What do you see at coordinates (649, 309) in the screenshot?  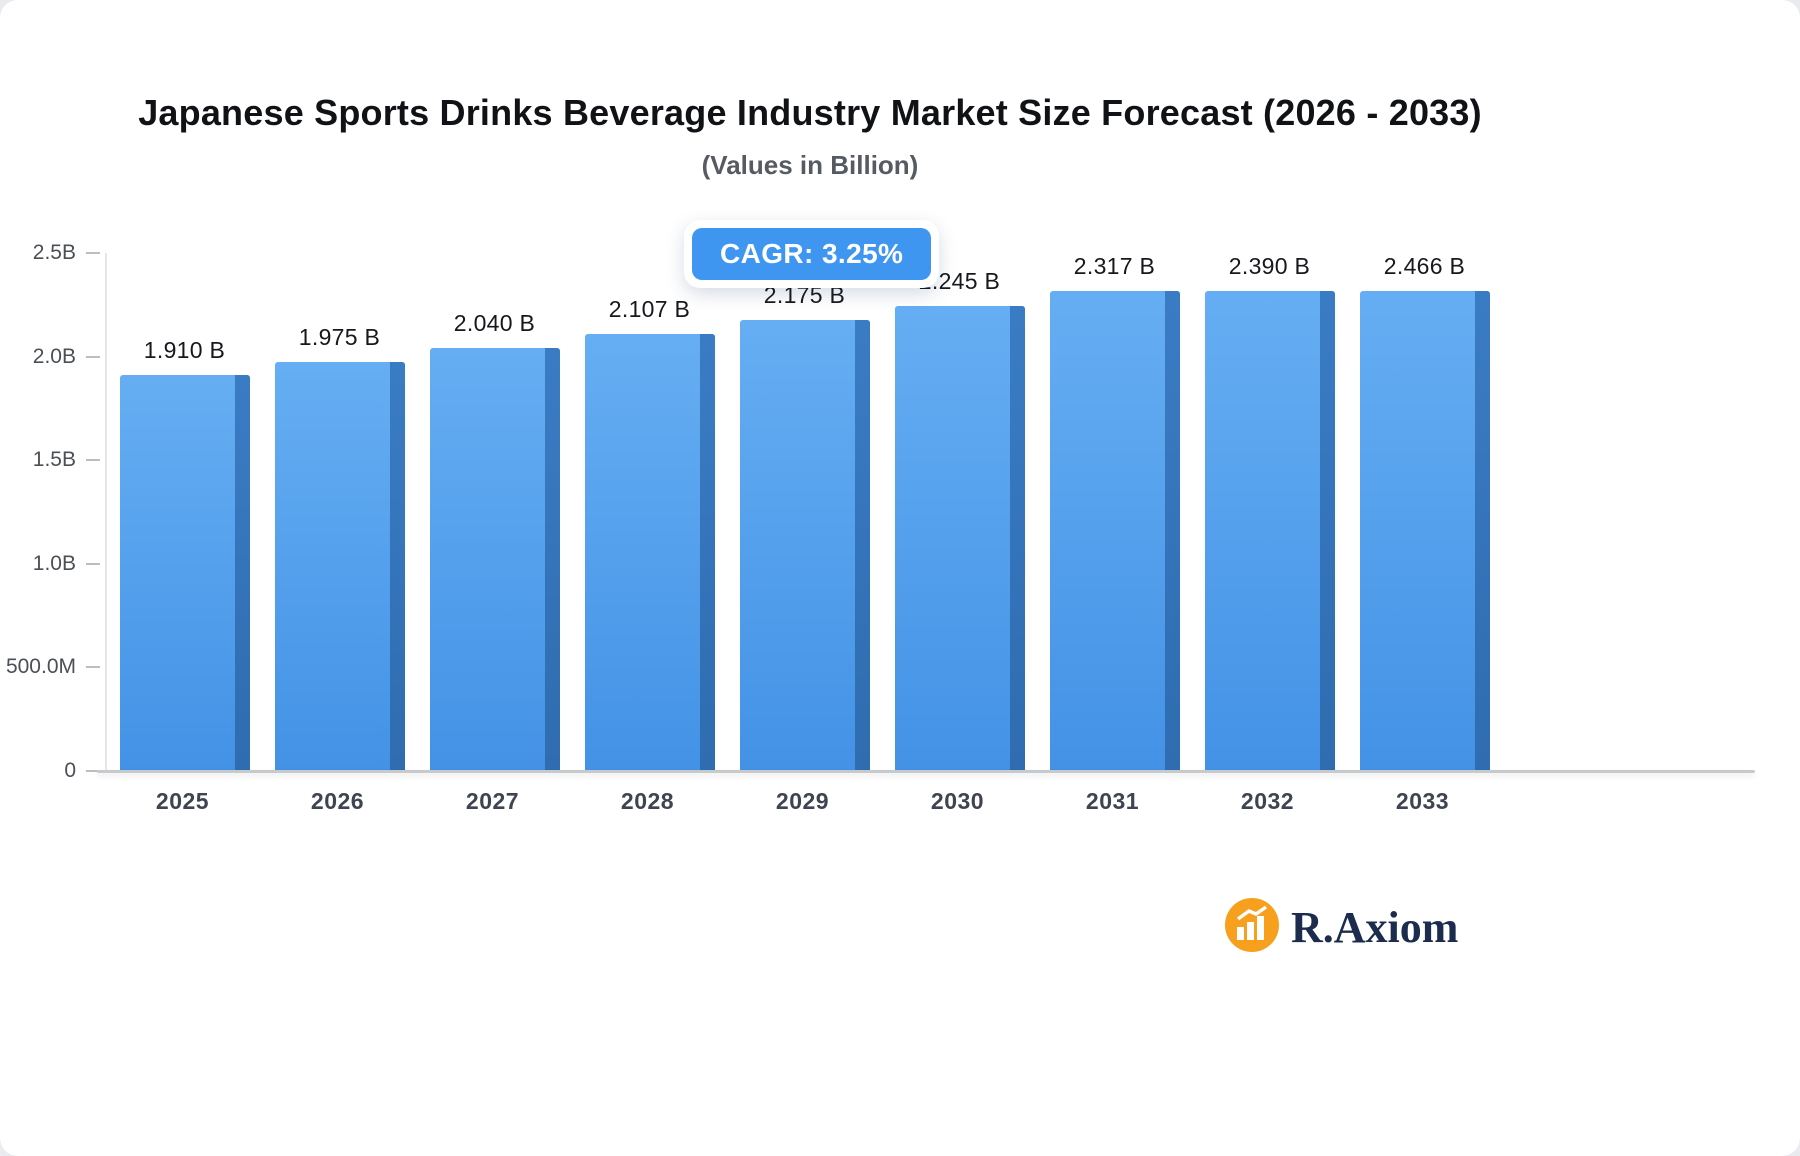 I see `bar-value-label: 2.107 B` at bounding box center [649, 309].